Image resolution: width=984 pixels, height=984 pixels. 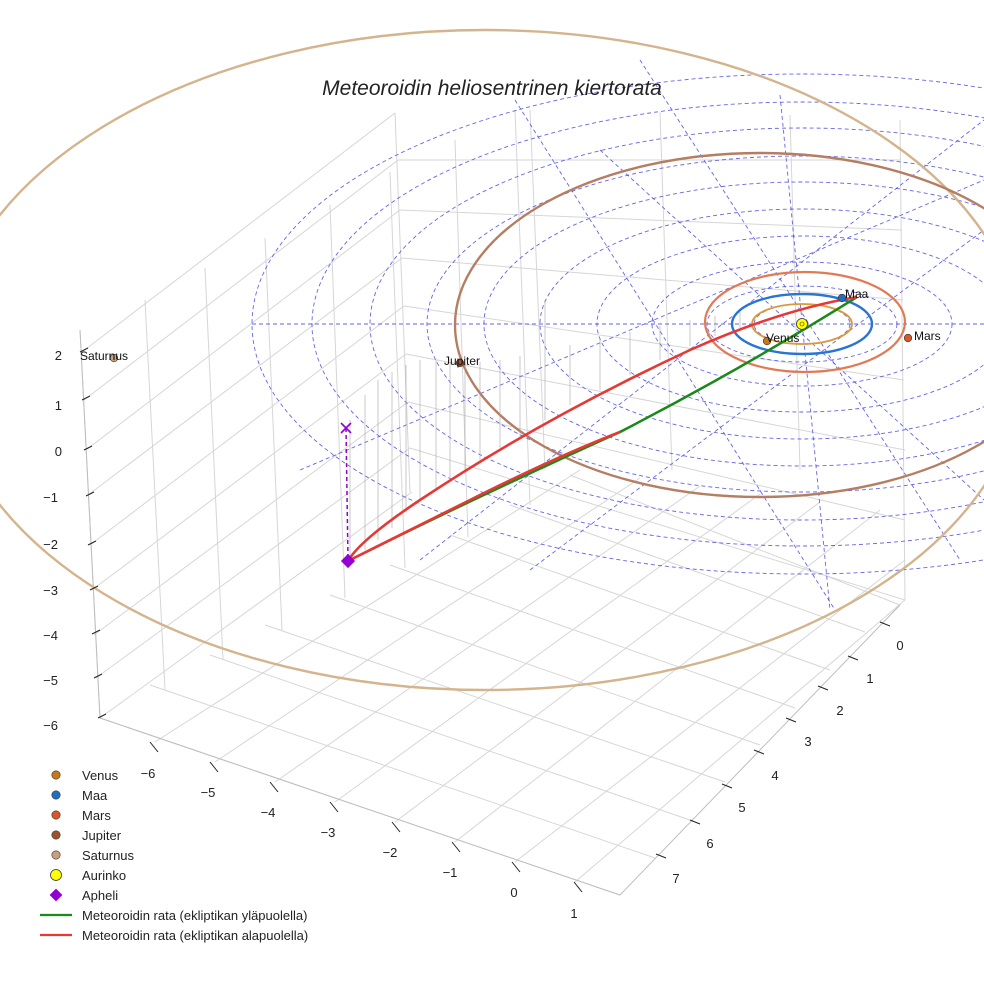 I want to click on orbit-maa, so click(x=802, y=324).